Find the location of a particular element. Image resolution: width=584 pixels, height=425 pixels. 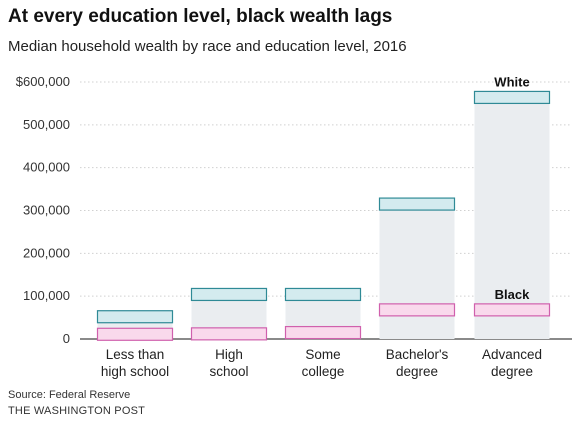

x-tick-label: Some is located at coordinates (322, 354).